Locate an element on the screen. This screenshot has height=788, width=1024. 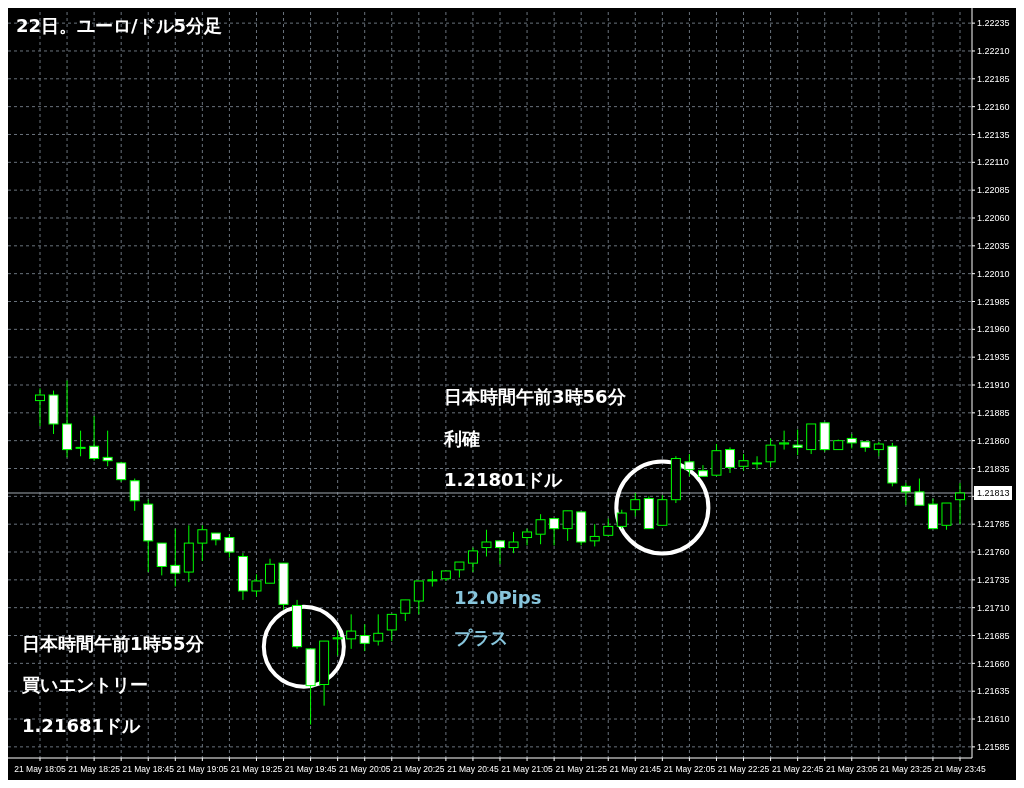
x-tick-label: 21 May 20:45 is located at coordinates (473, 769).